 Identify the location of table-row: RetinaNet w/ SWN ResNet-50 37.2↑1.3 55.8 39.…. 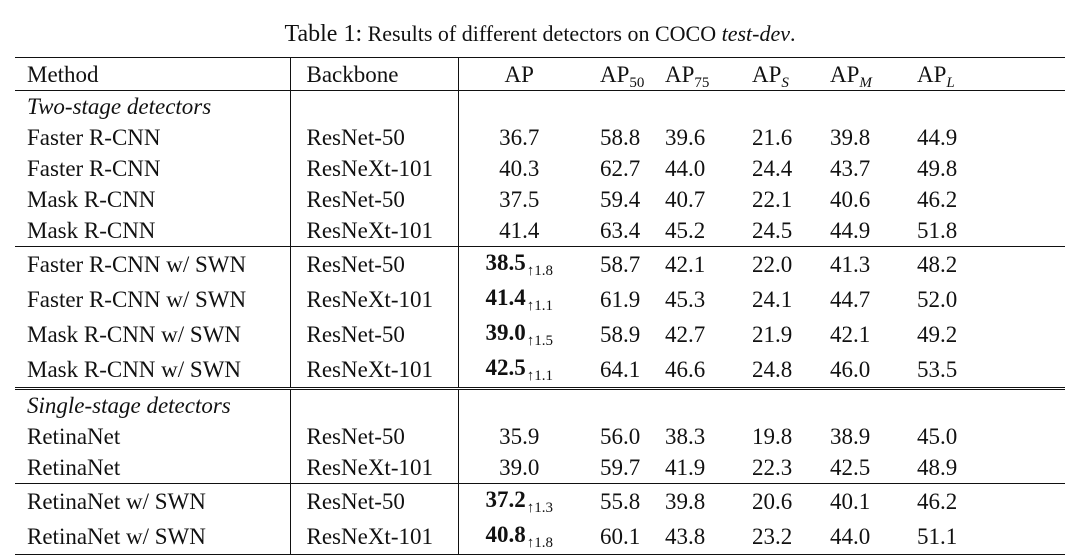
(540, 501).